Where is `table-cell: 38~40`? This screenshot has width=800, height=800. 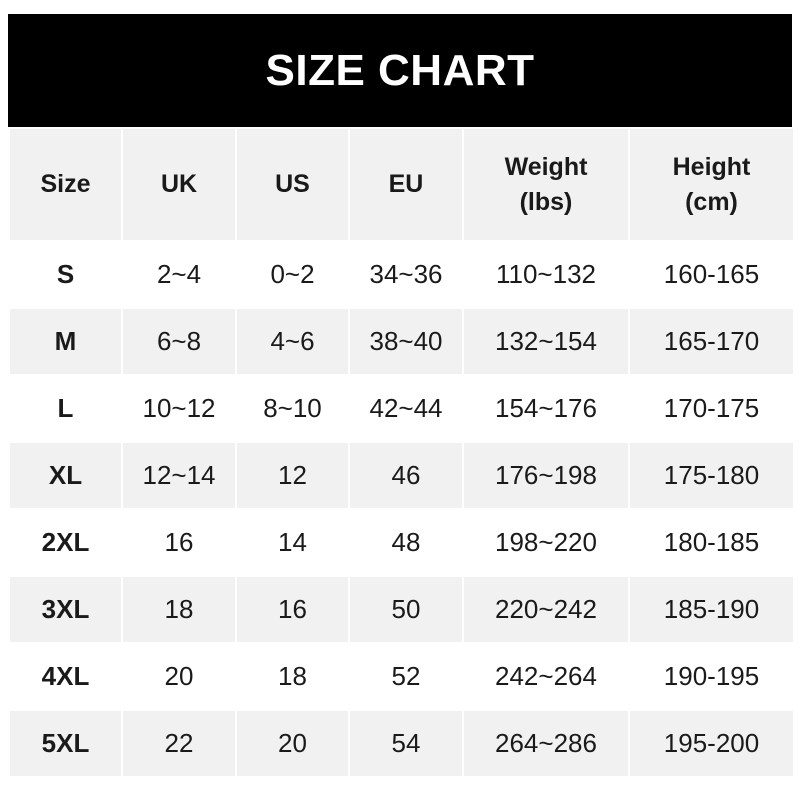
table-cell: 38~40 is located at coordinates (406, 341).